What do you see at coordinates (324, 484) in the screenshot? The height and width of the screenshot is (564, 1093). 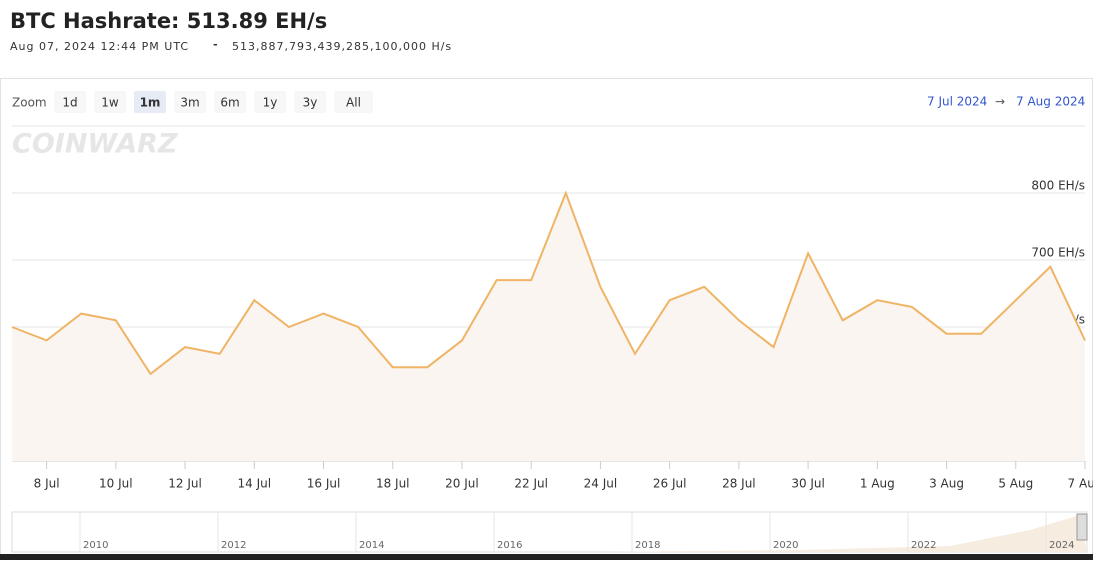 I see `x-tick-label: 16 Jul` at bounding box center [324, 484].